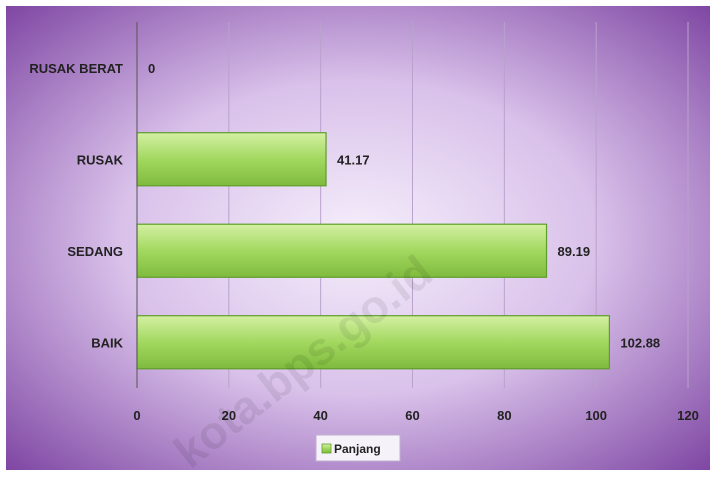 The height and width of the screenshot is (479, 716). What do you see at coordinates (596, 415) in the screenshot?
I see `x-tick-label: 100` at bounding box center [596, 415].